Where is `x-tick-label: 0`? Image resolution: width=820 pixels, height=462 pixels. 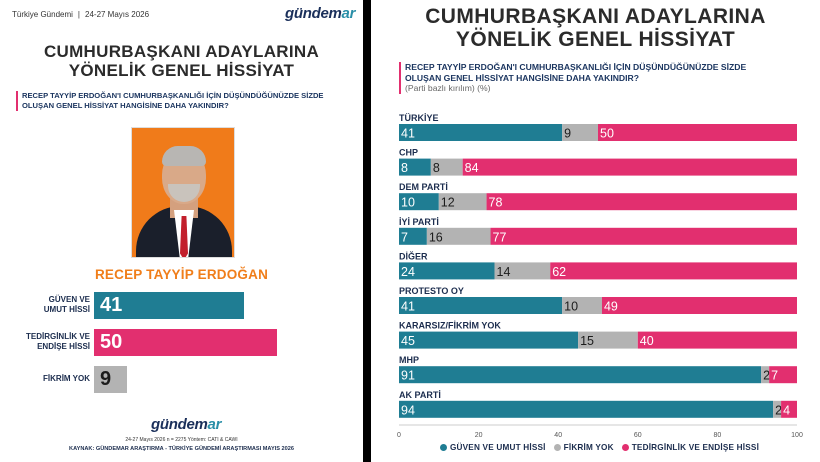
x-tick-label: 0 is located at coordinates (399, 435).